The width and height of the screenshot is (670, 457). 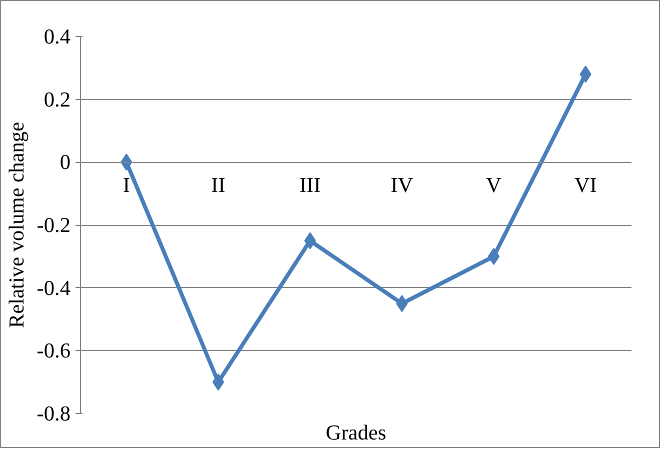 What do you see at coordinates (494, 185) in the screenshot?
I see `x-tick-label: V` at bounding box center [494, 185].